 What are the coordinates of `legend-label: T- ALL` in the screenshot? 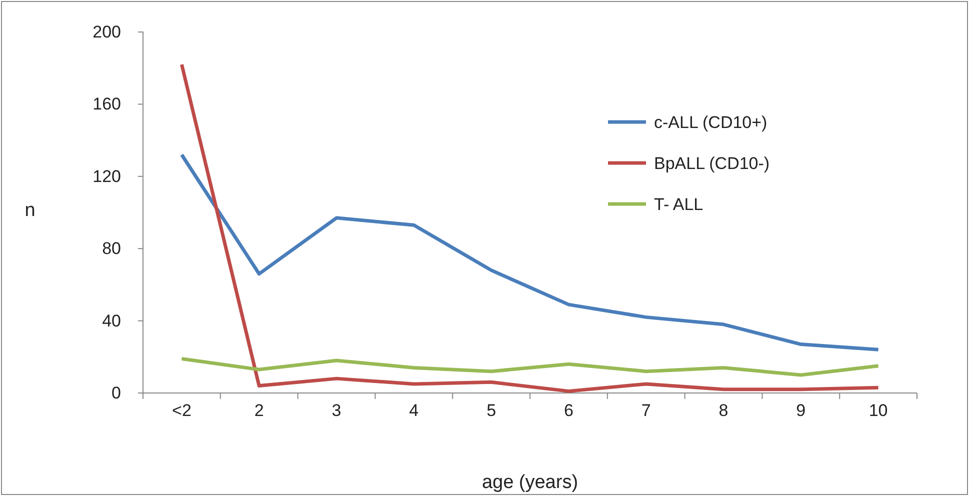 It's located at (679, 204).